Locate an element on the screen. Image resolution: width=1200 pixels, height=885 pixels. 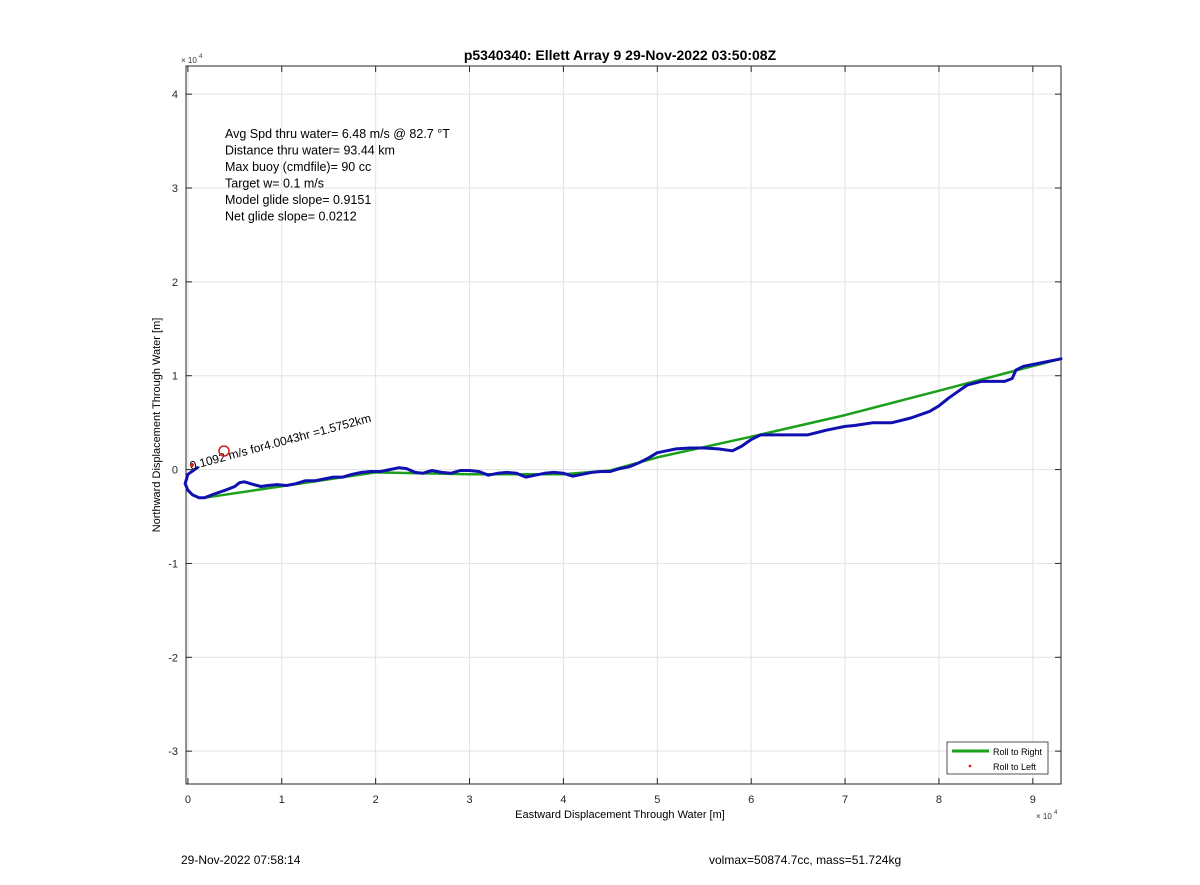
y-tick-label: -2 is located at coordinates (173, 658).